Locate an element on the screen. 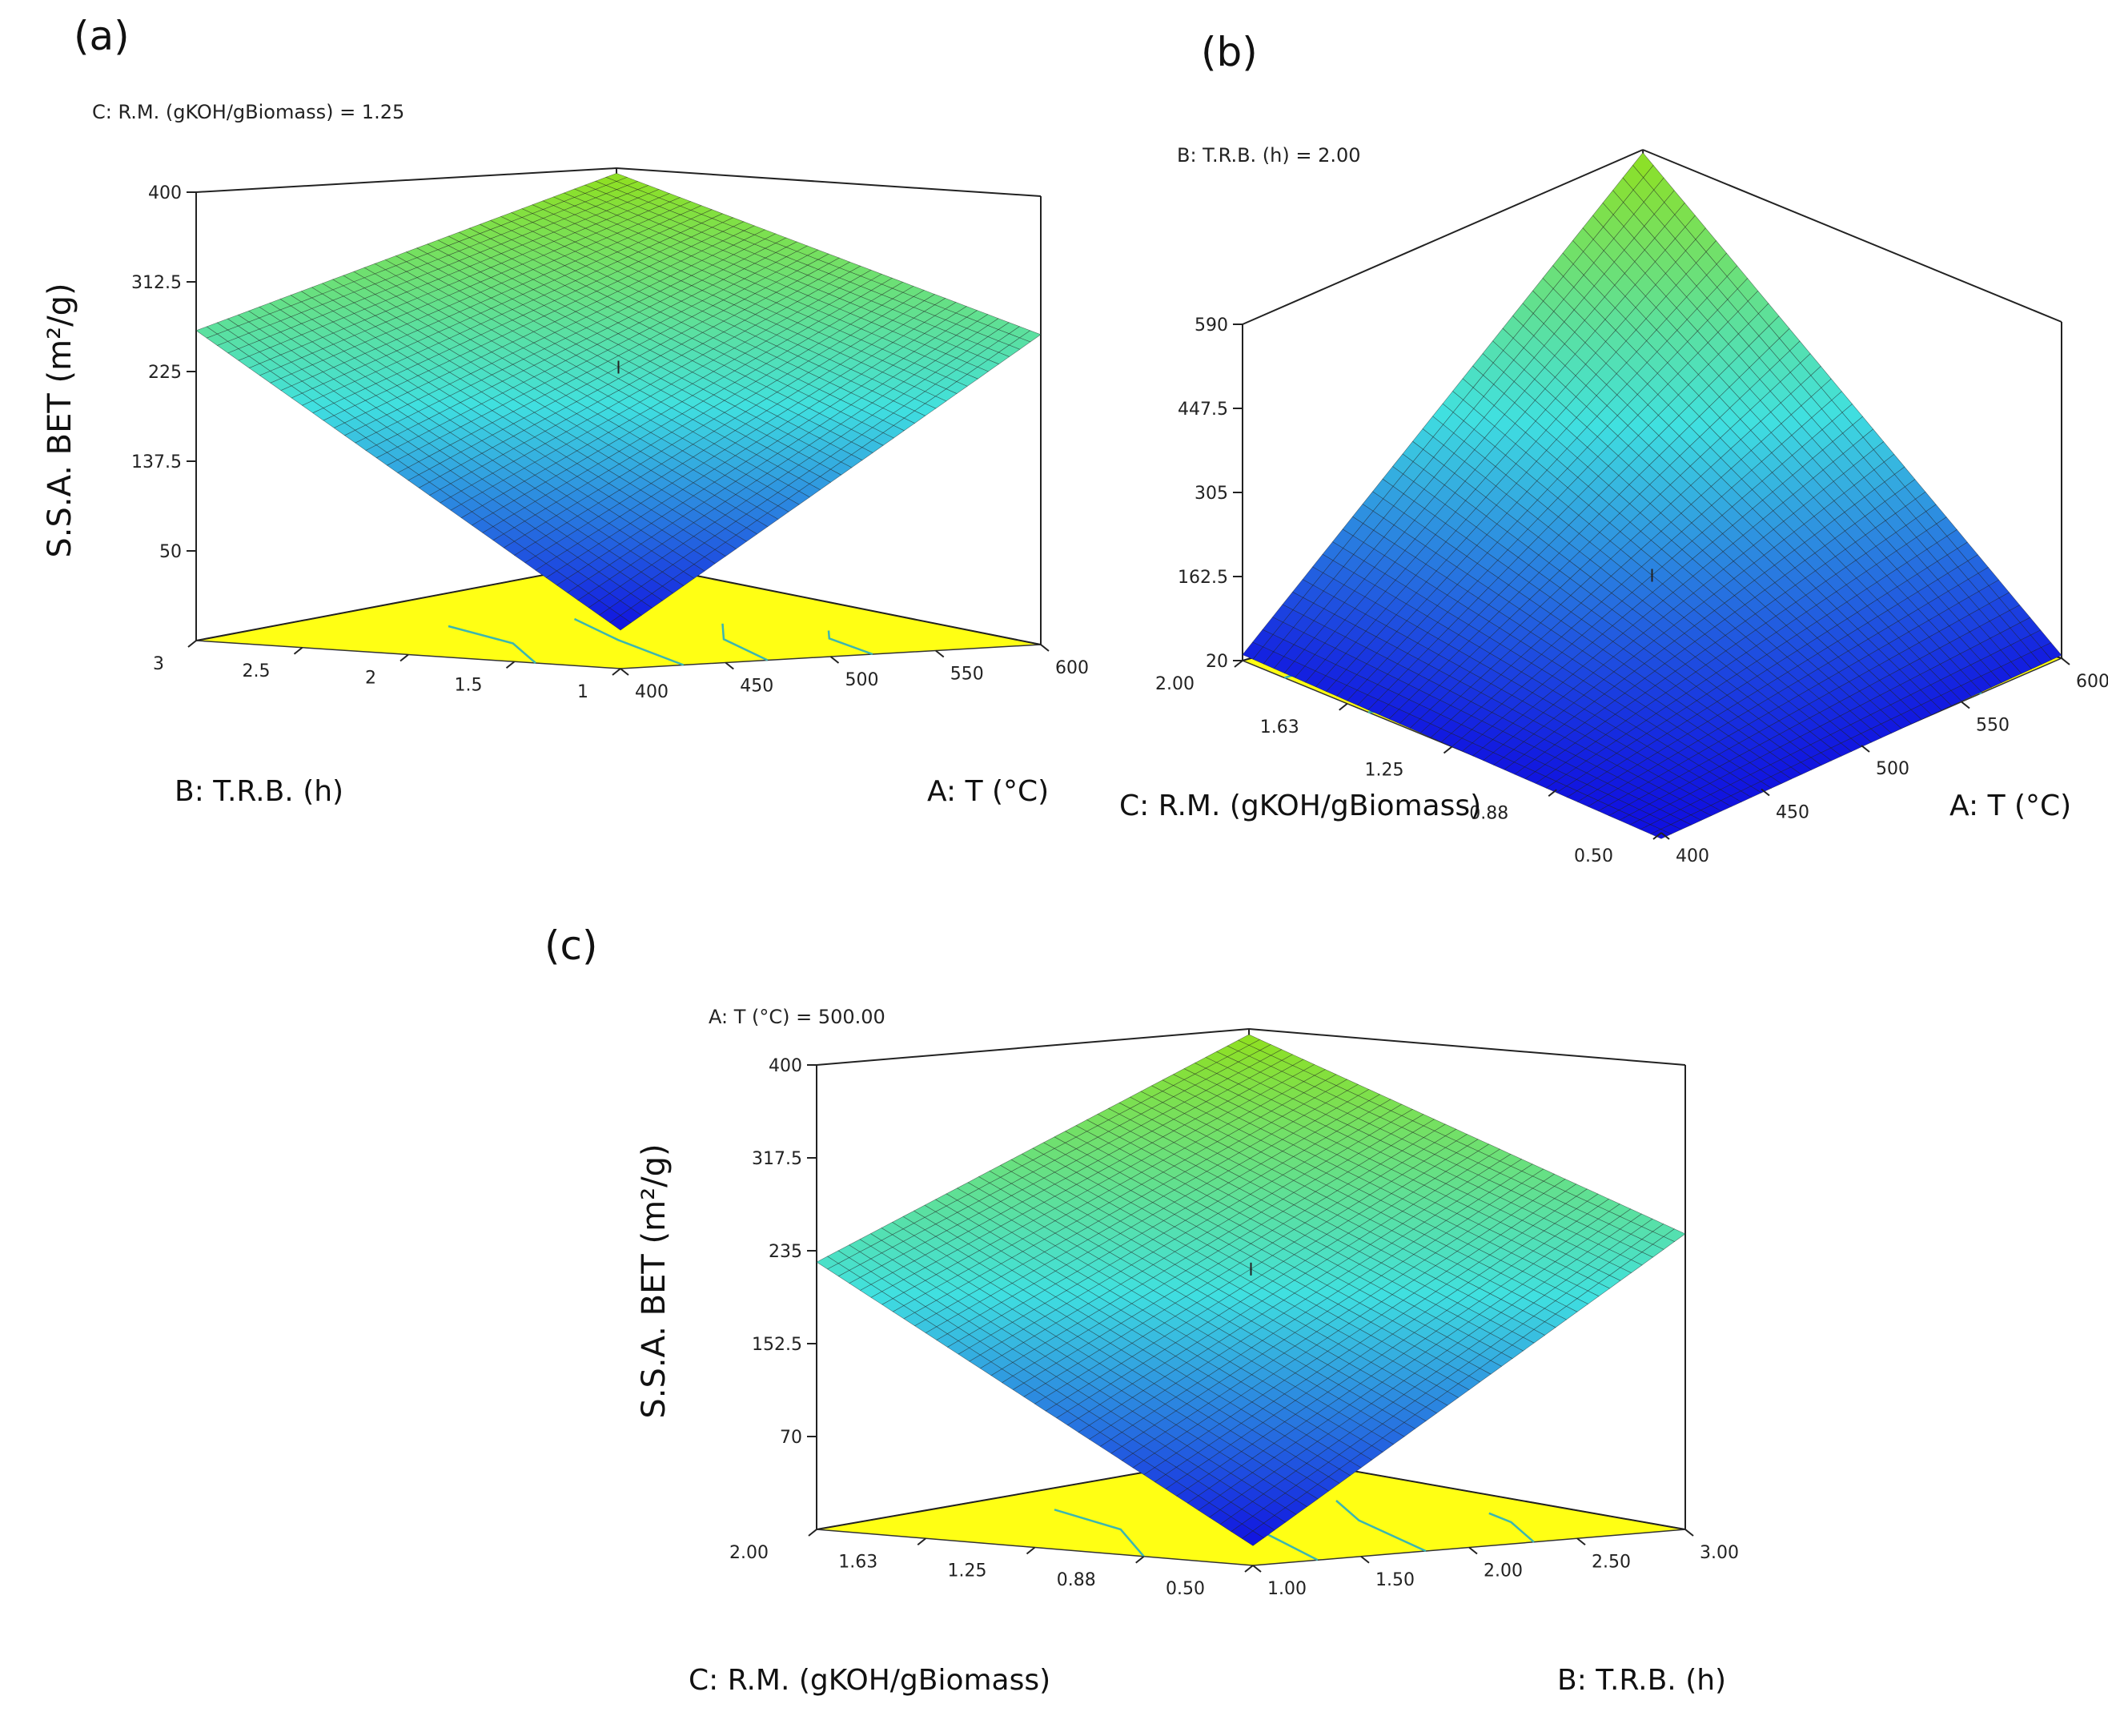  panel-b-label: (b) is located at coordinates (1229, 52).